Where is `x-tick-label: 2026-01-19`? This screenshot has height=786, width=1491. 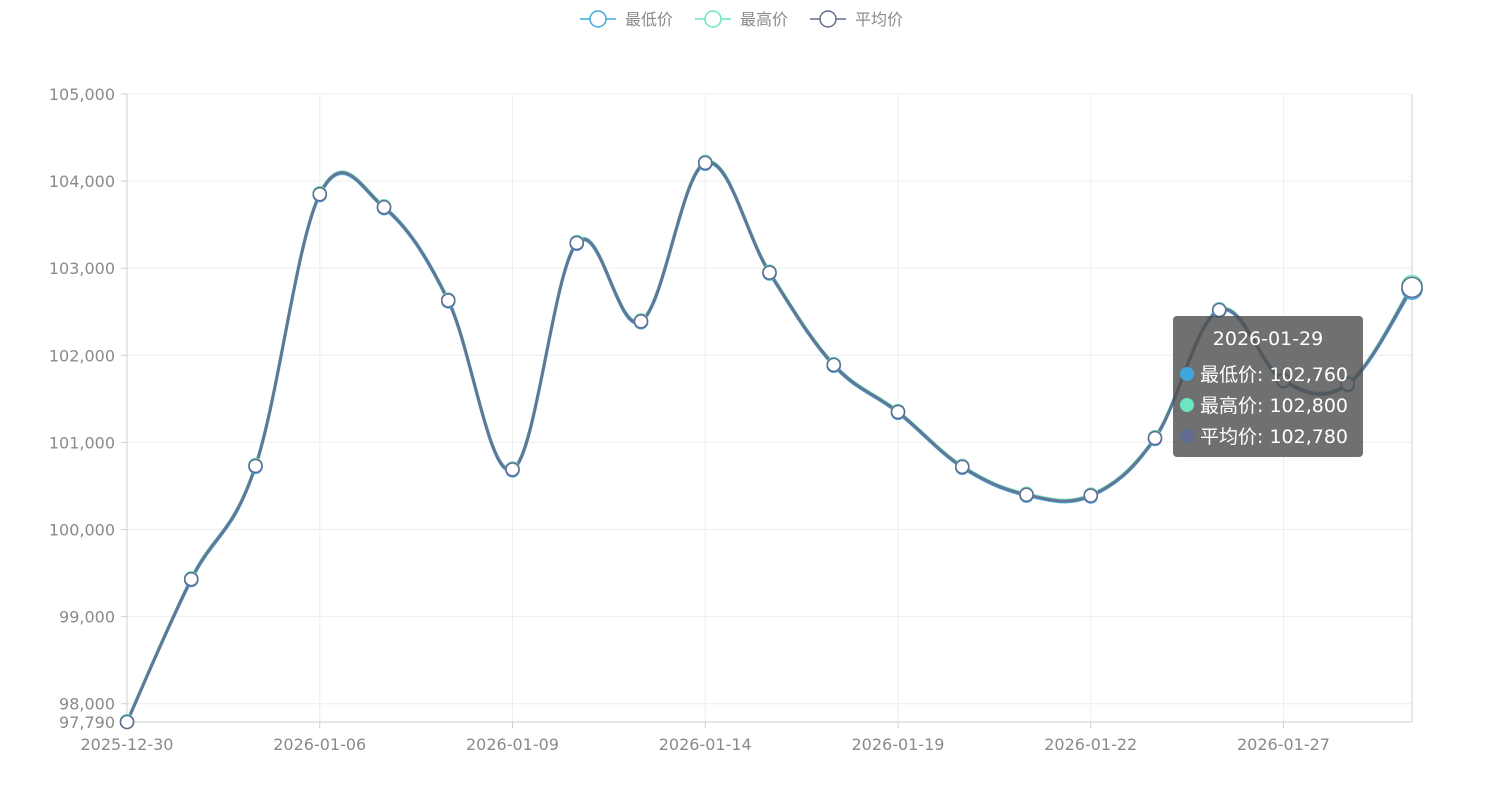 x-tick-label: 2026-01-19 is located at coordinates (898, 744).